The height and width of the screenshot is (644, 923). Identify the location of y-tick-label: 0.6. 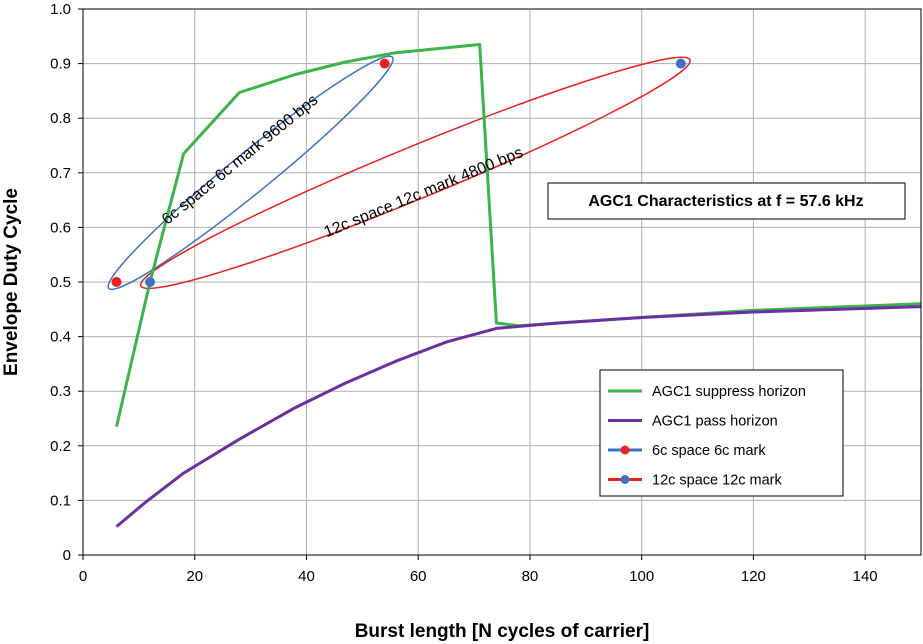
(60, 227).